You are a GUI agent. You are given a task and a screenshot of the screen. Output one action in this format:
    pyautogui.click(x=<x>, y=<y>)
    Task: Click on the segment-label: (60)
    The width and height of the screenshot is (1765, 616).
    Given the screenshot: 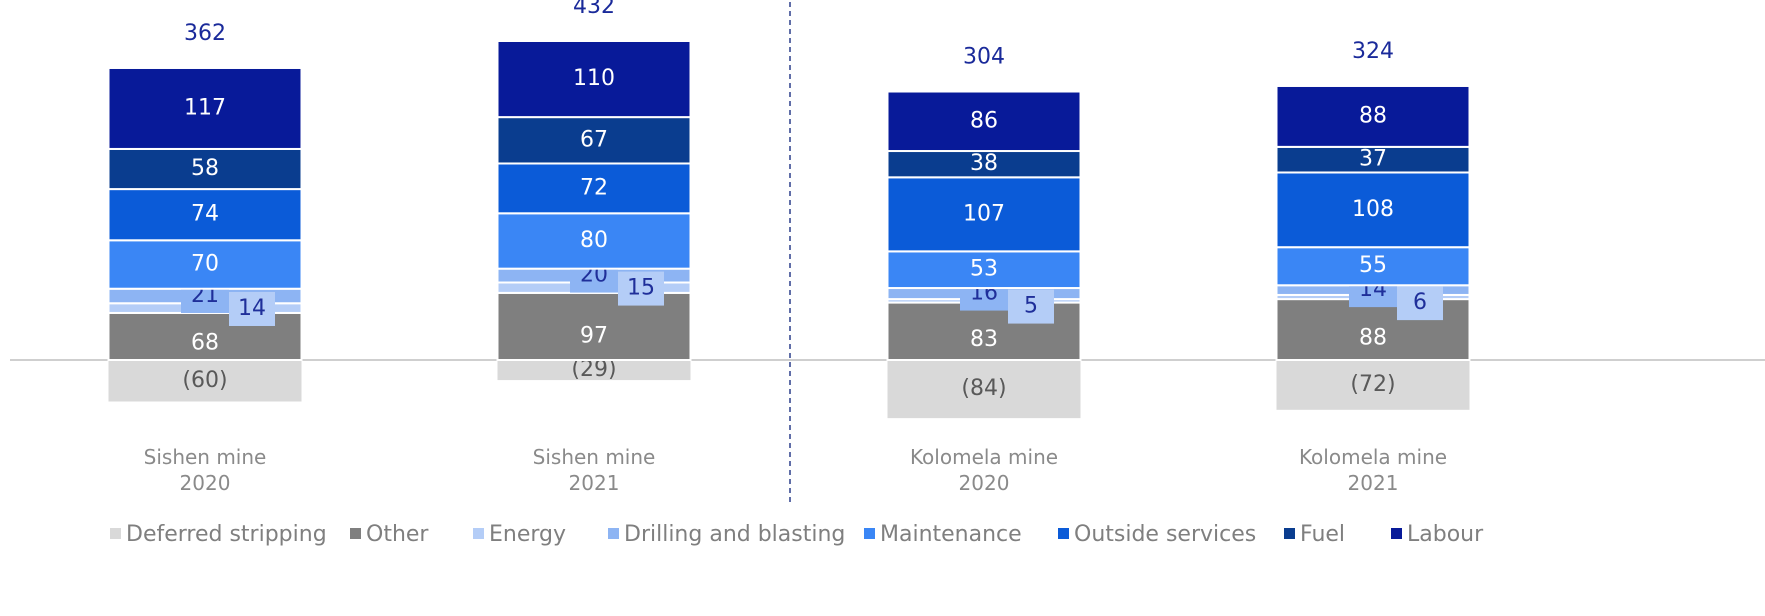 What is the action you would take?
    pyautogui.click(x=204, y=380)
    